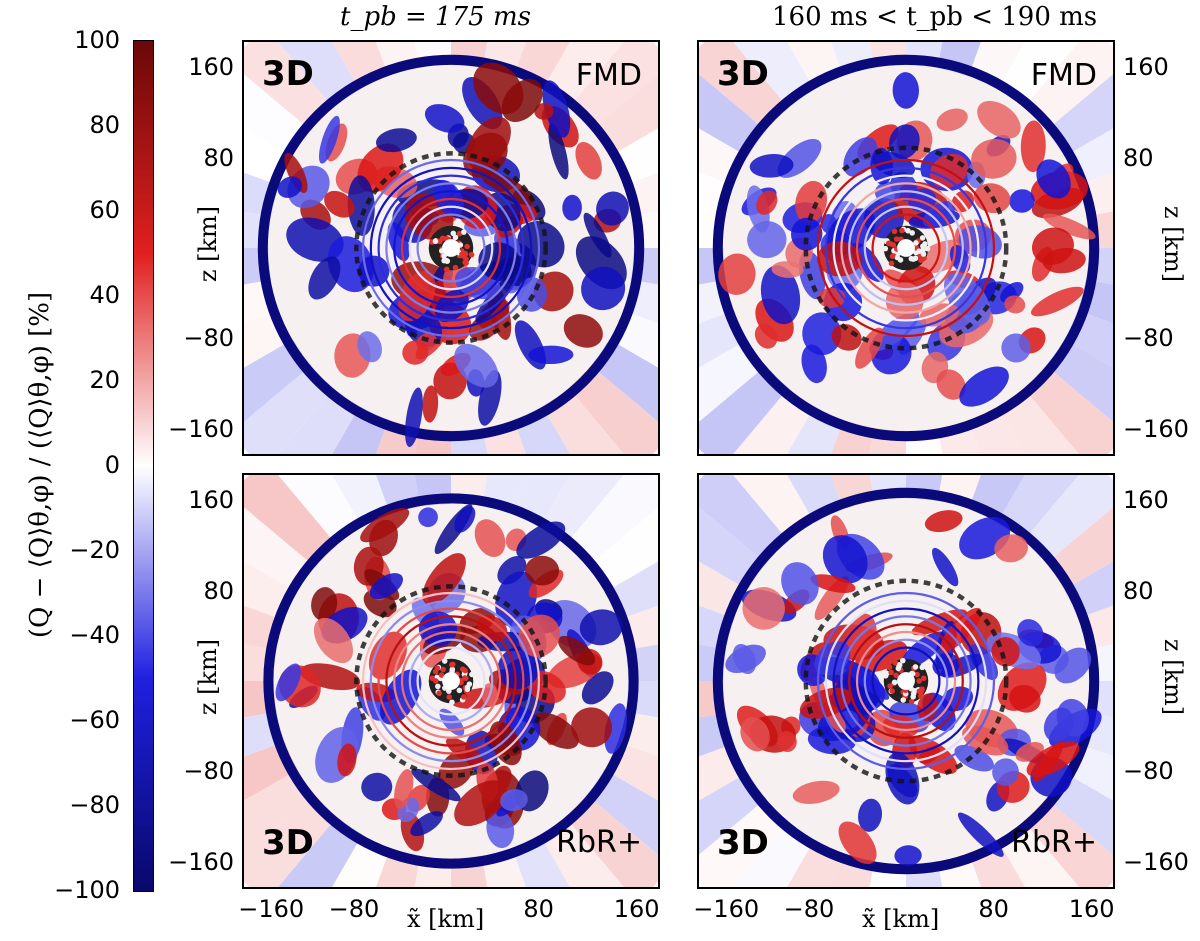 The width and height of the screenshot is (1200, 941). Describe the element at coordinates (104, 125) in the screenshot. I see `colorbar-tick-label: 80` at that location.